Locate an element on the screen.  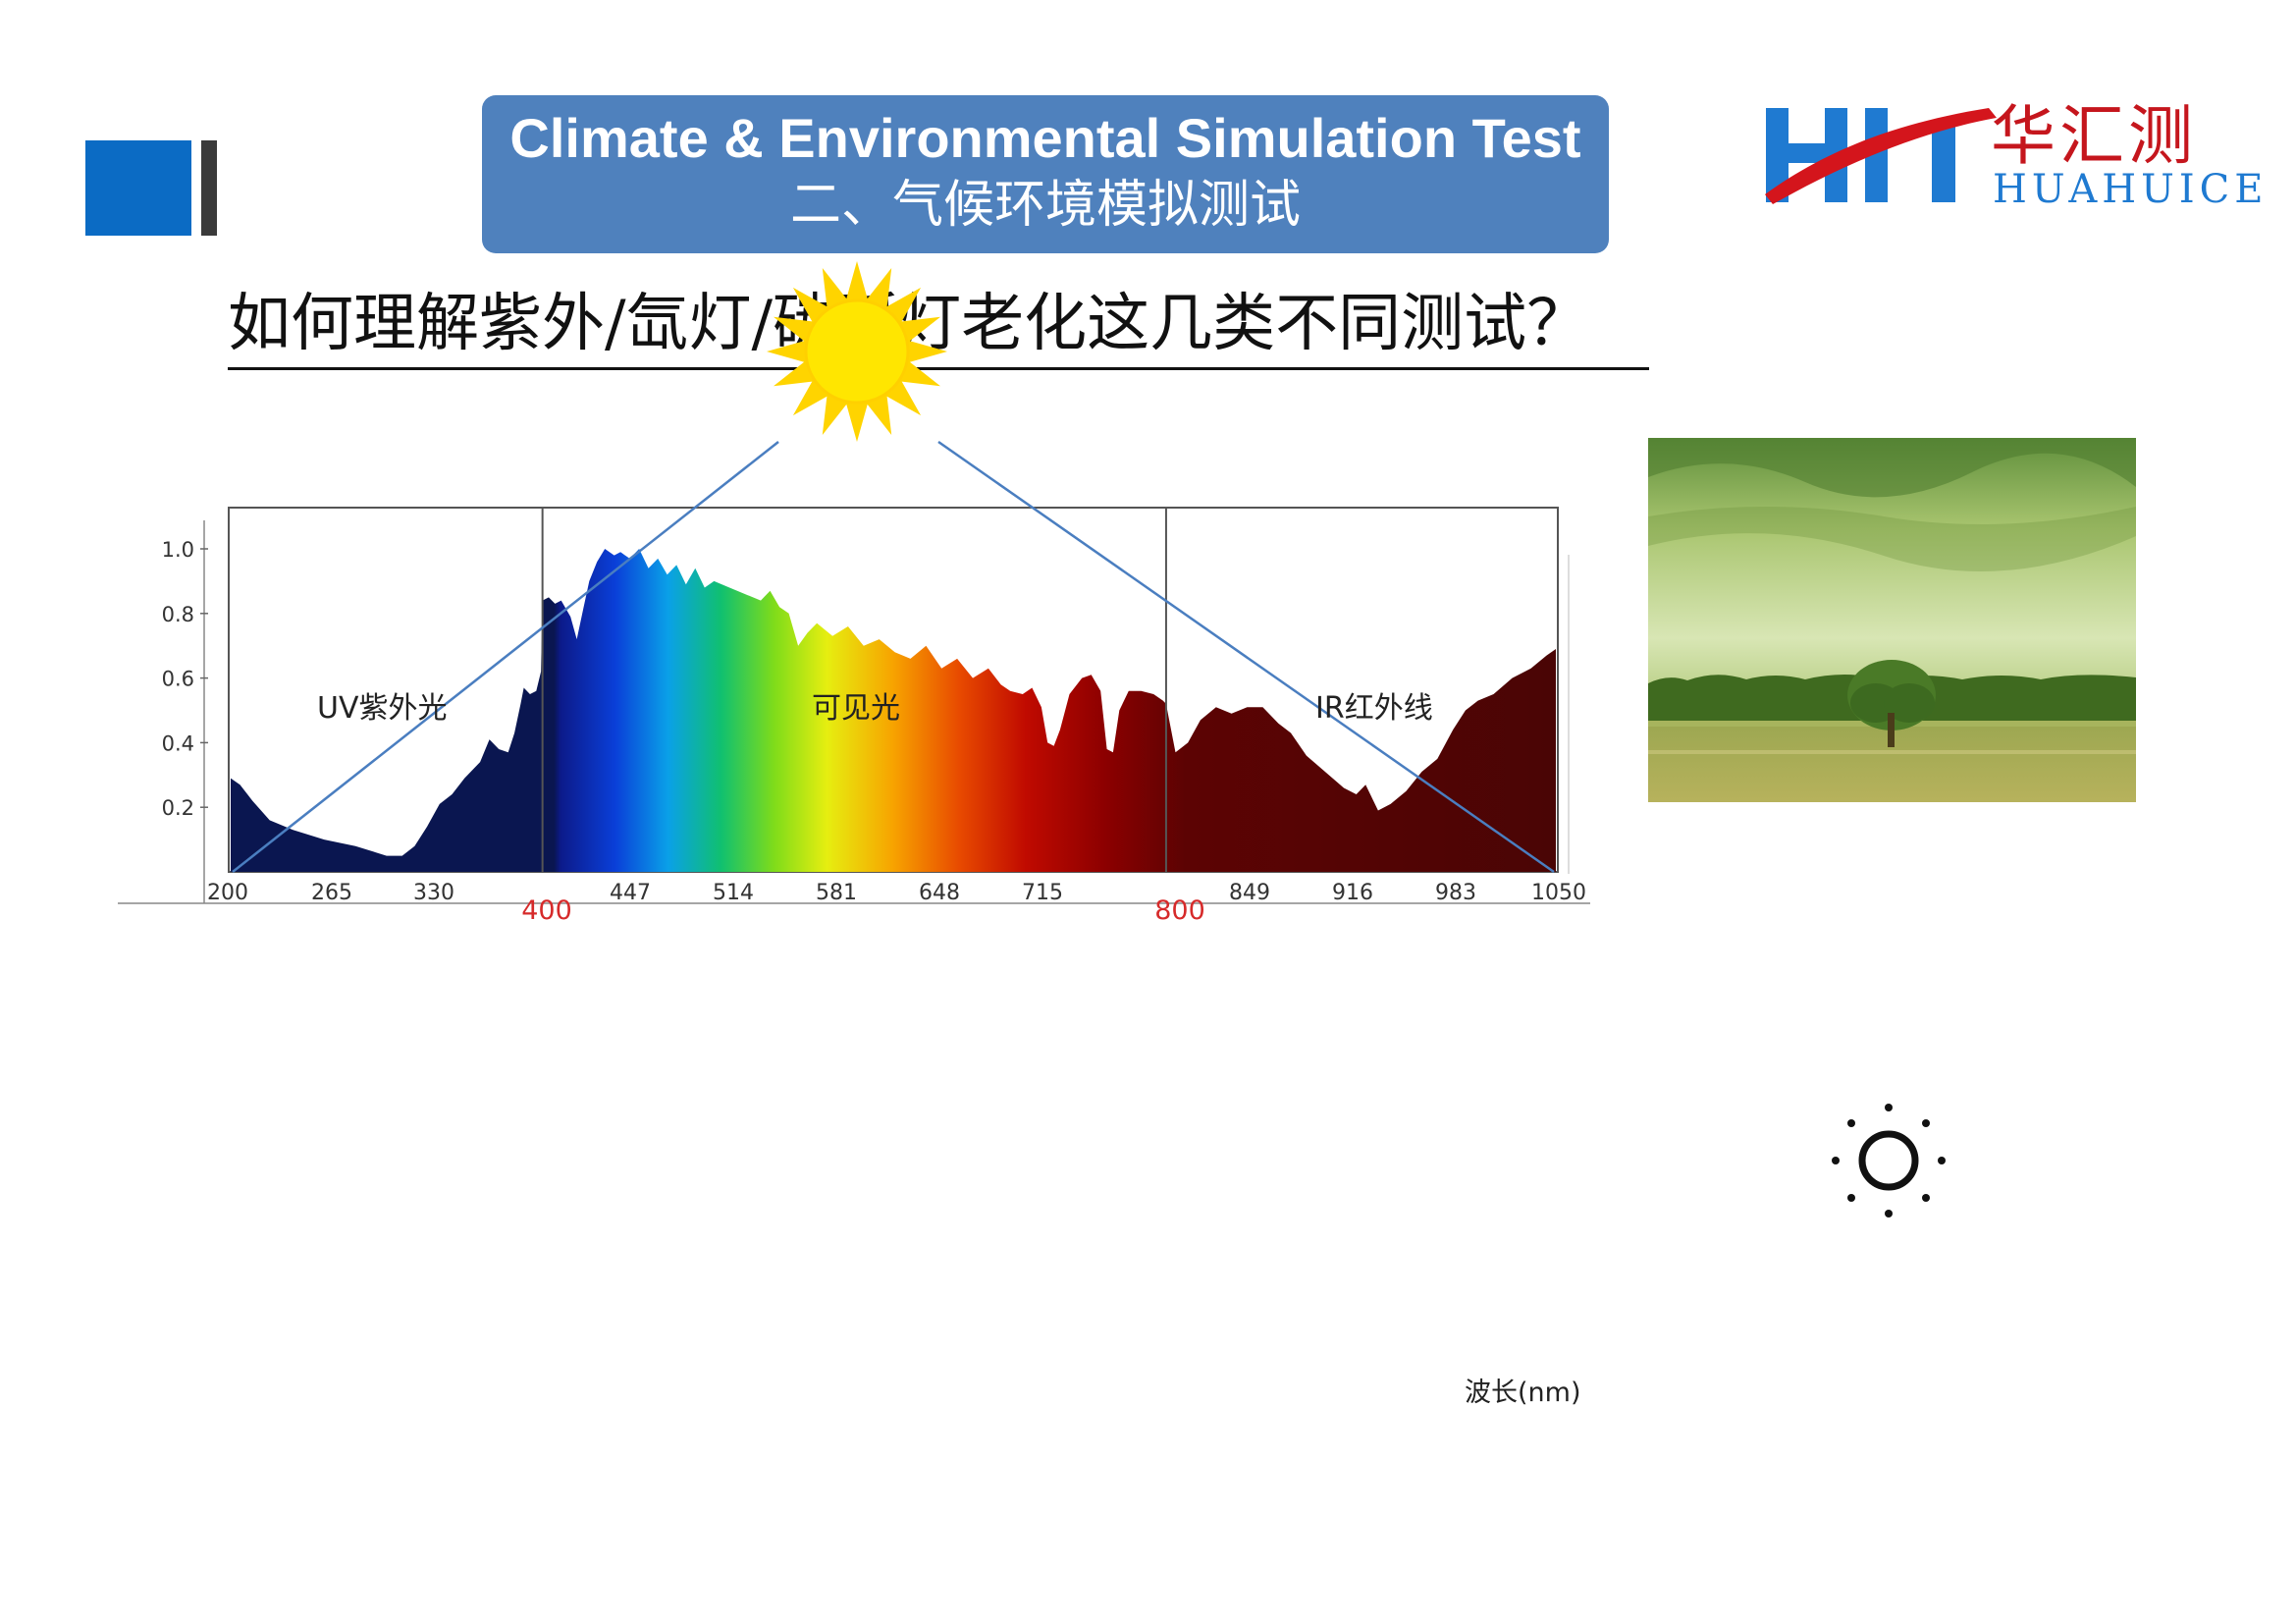
sun-ray-left is located at coordinates (505, 657).